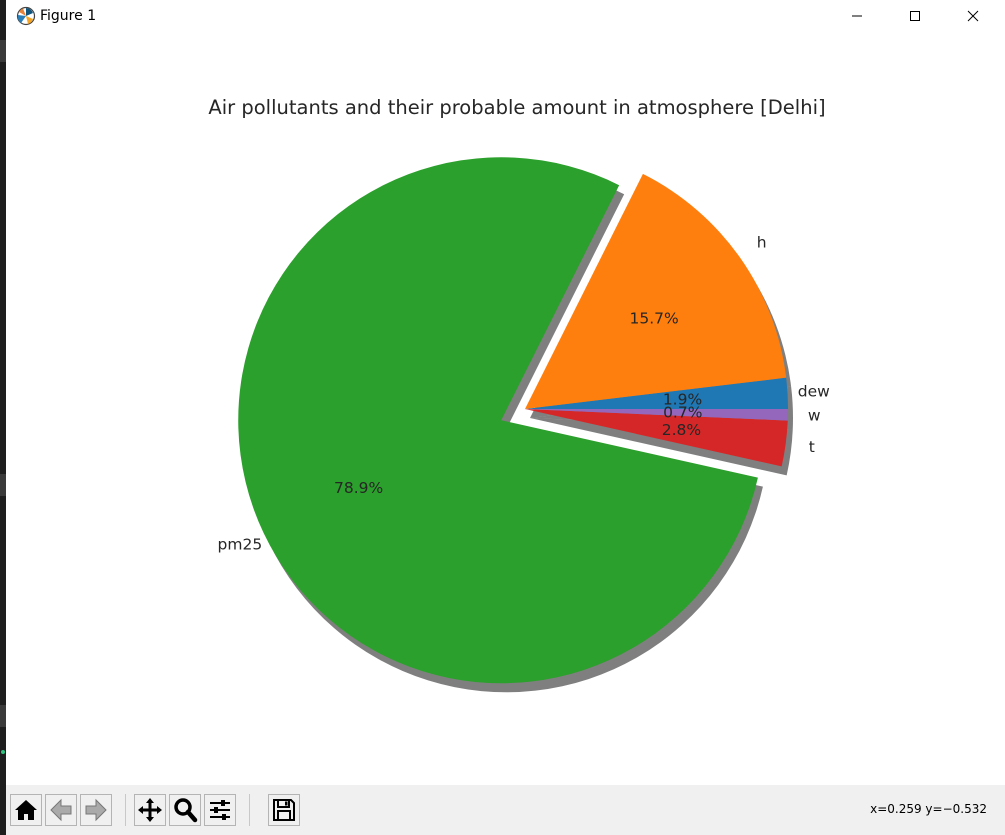  I want to click on forward-button, so click(96, 810).